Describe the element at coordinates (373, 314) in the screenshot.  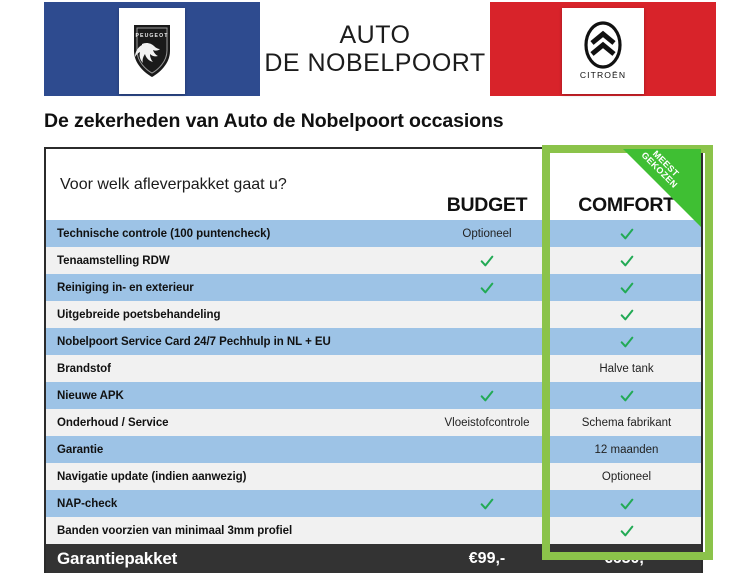
I see `table-row: Uitgebreide poetsbehandeling` at that location.